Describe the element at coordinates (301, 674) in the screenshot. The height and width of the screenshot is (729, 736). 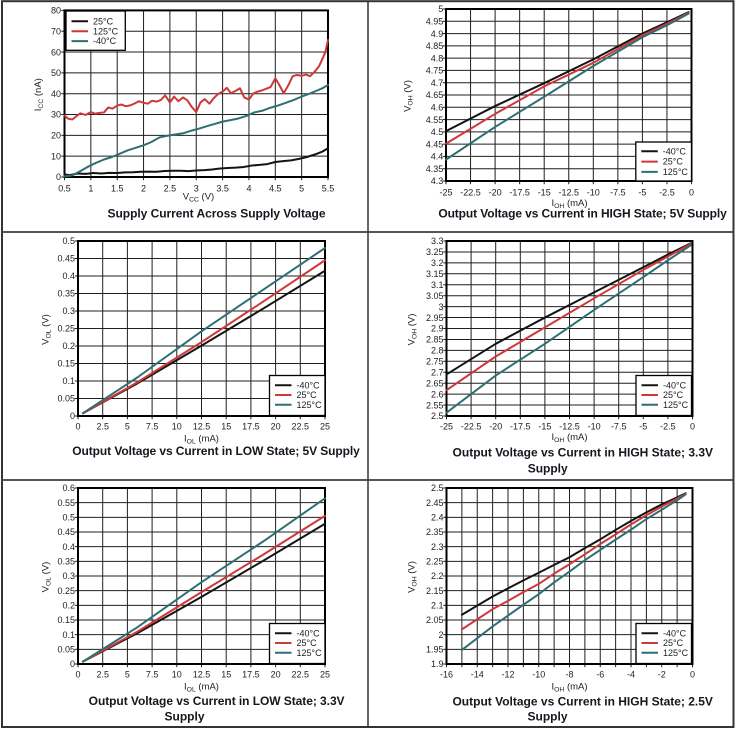
I see `svg-text: 22.5` at that location.